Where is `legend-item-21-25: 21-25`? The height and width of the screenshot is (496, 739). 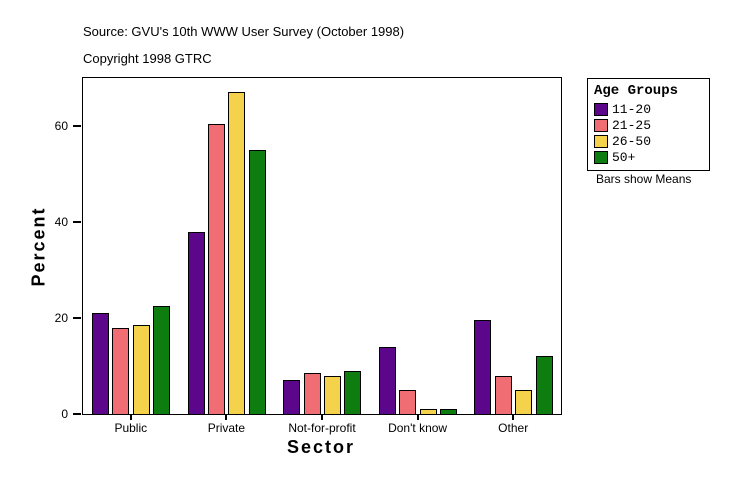 legend-item-21-25: 21-25 is located at coordinates (650, 125).